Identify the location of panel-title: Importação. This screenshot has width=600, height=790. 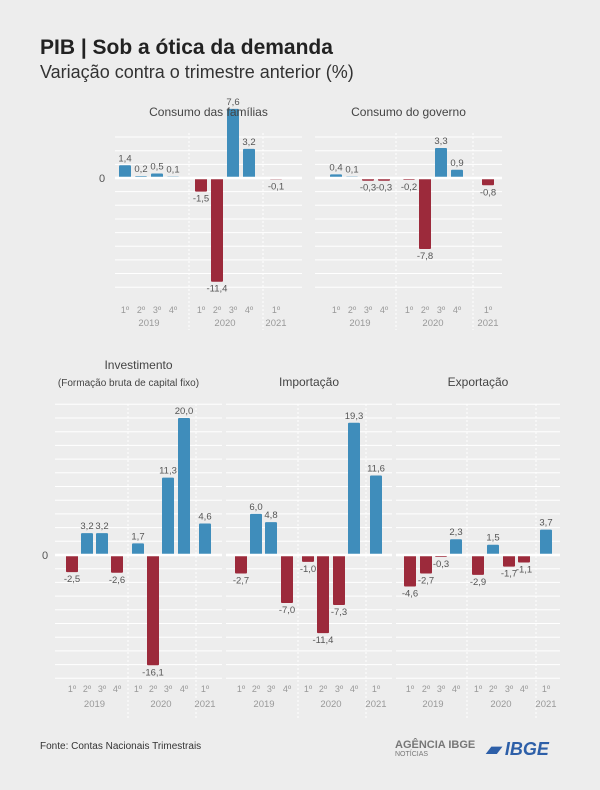
(309, 382).